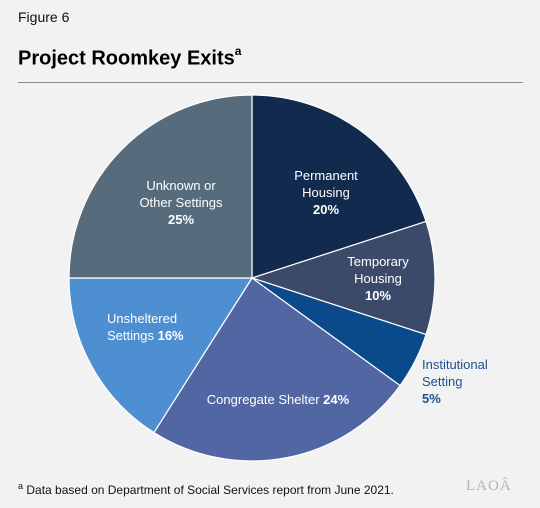  Describe the element at coordinates (44, 17) in the screenshot. I see `figure-label: Figure 6` at that location.